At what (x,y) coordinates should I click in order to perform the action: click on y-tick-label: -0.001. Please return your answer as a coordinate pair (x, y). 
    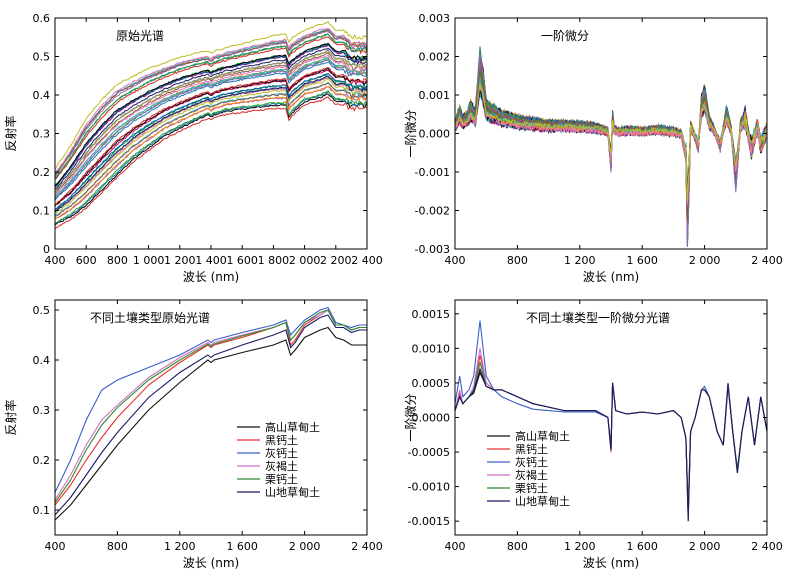
    Looking at the image, I should click on (432, 172).